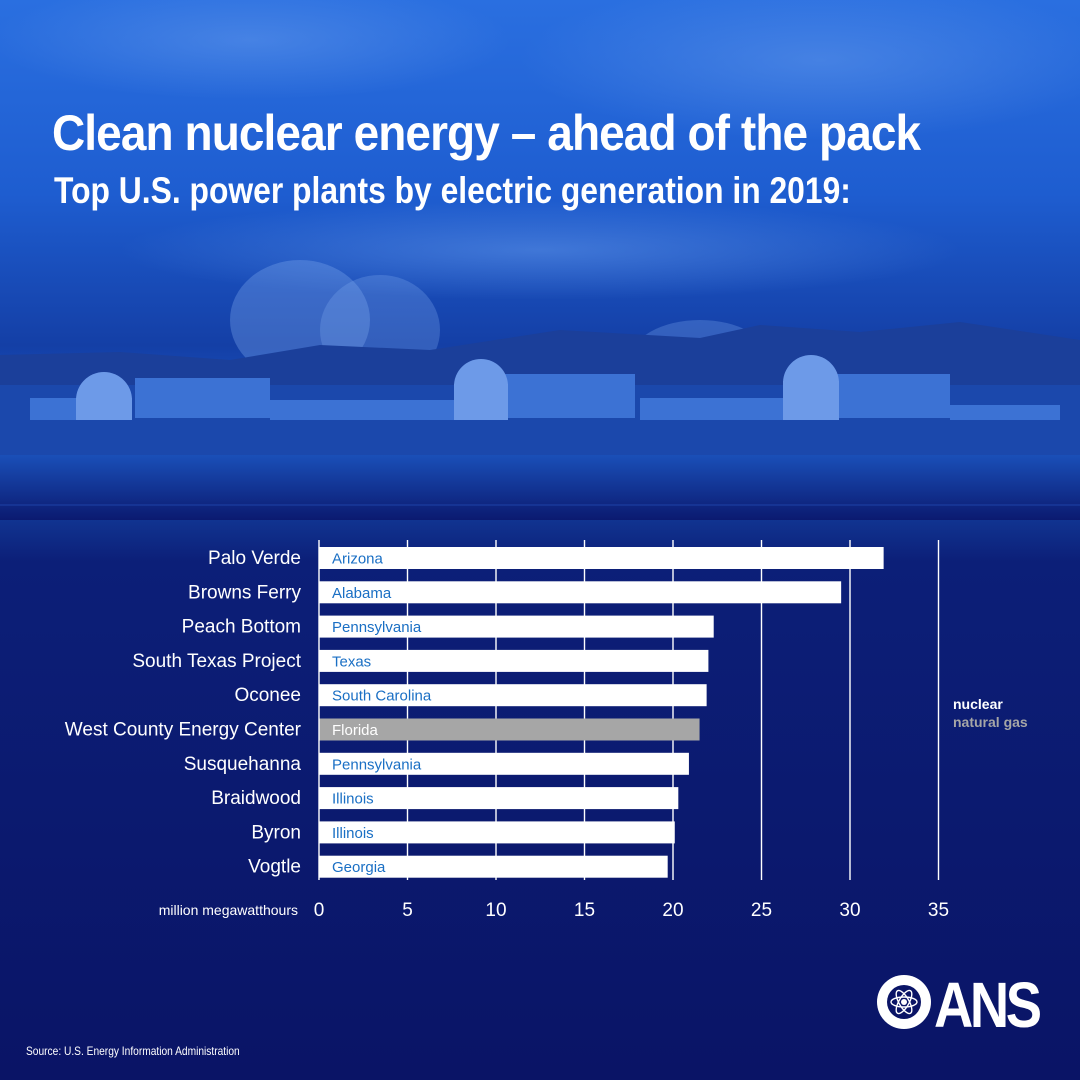 The height and width of the screenshot is (1080, 1080). What do you see at coordinates (256, 798) in the screenshot?
I see `category-label: Braidwood` at bounding box center [256, 798].